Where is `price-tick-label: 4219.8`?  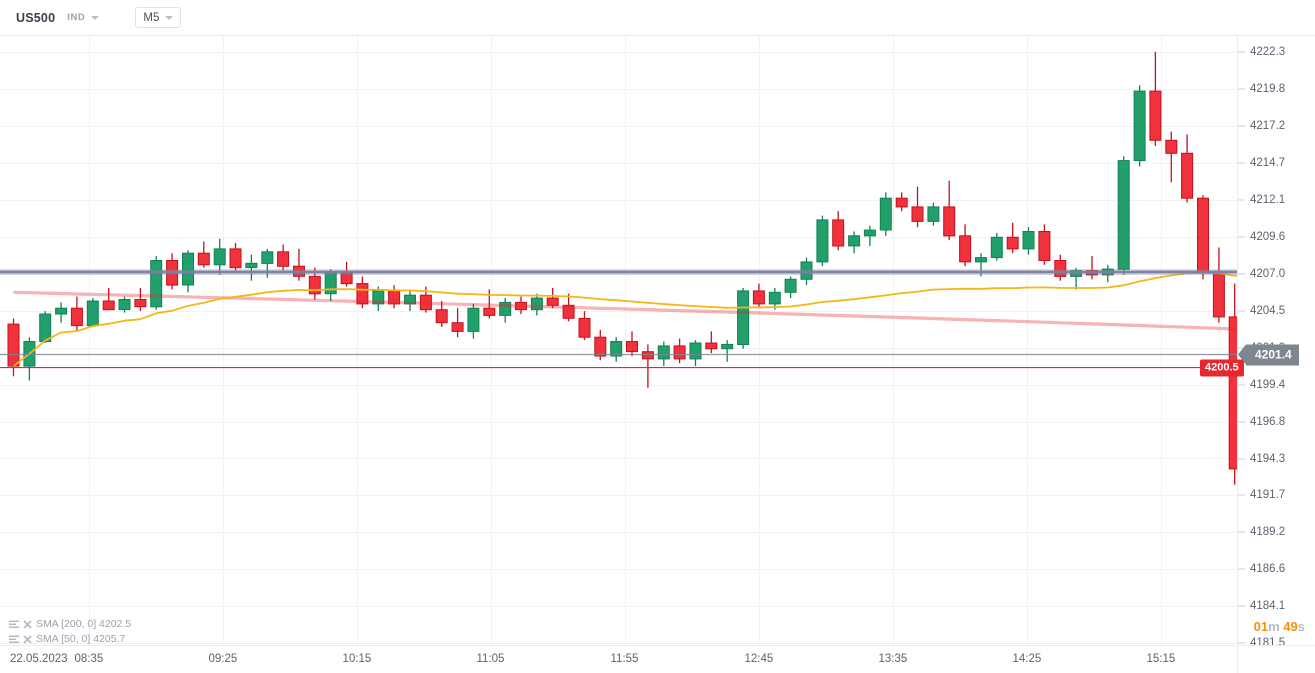
price-tick-label: 4219.8 is located at coordinates (1268, 89).